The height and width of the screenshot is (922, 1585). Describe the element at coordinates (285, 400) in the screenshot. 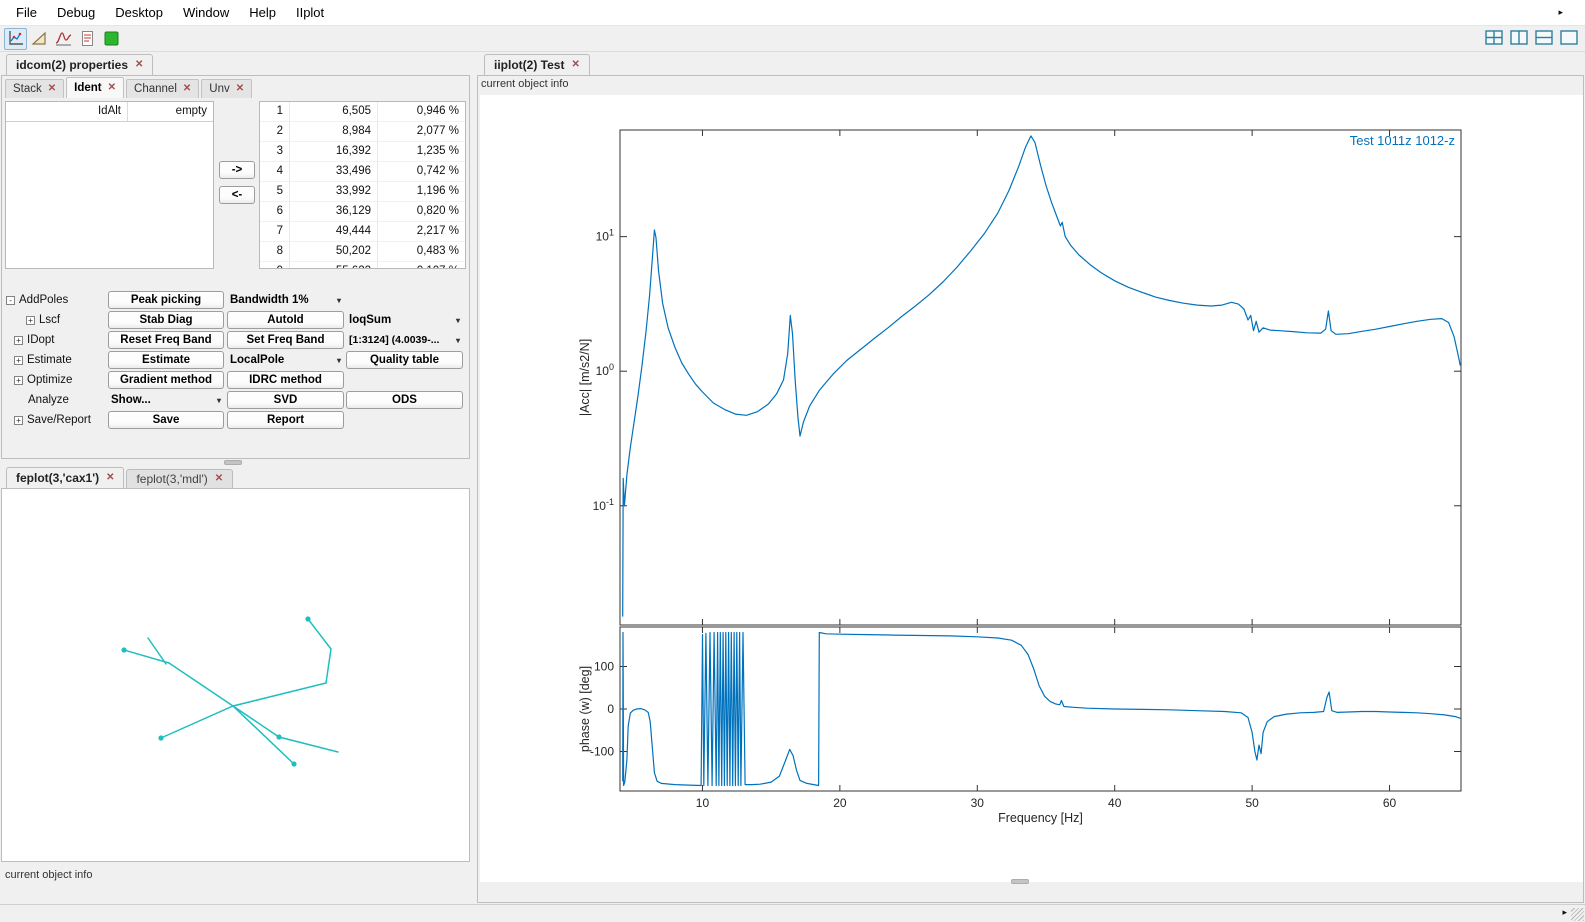

I see `svd-button: SVD` at that location.